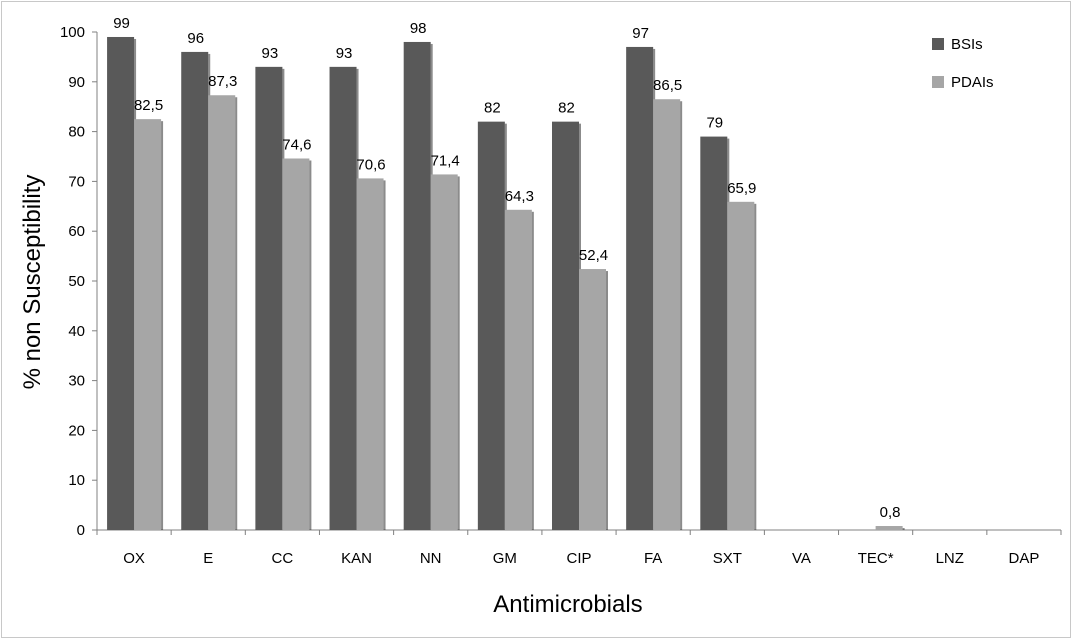  What do you see at coordinates (890, 512) in the screenshot?
I see `data-label: 0,8` at bounding box center [890, 512].